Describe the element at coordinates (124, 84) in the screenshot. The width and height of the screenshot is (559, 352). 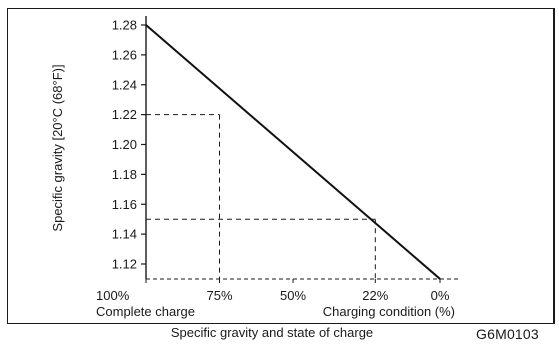
I see `y-tick-label: 1.24` at that location.